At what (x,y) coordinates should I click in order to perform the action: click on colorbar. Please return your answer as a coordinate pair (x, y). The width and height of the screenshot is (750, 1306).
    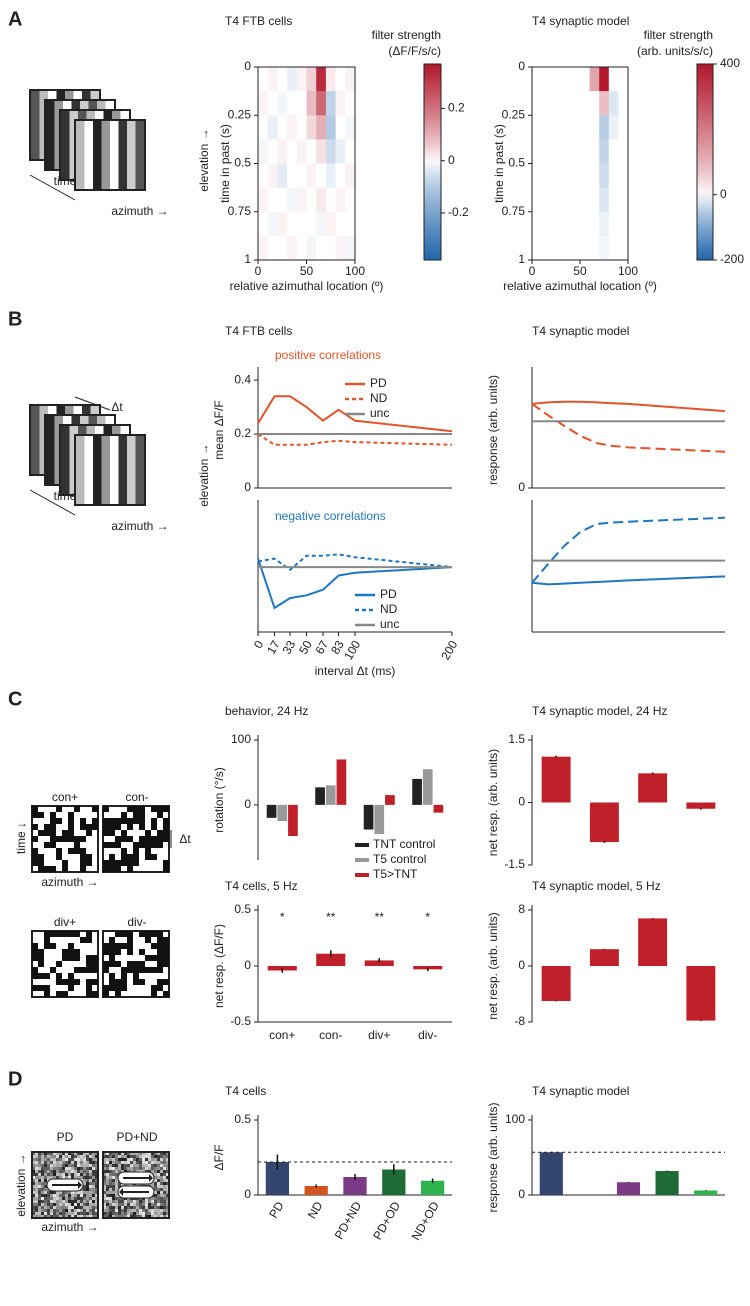
    Looking at the image, I should click on (705, 162).